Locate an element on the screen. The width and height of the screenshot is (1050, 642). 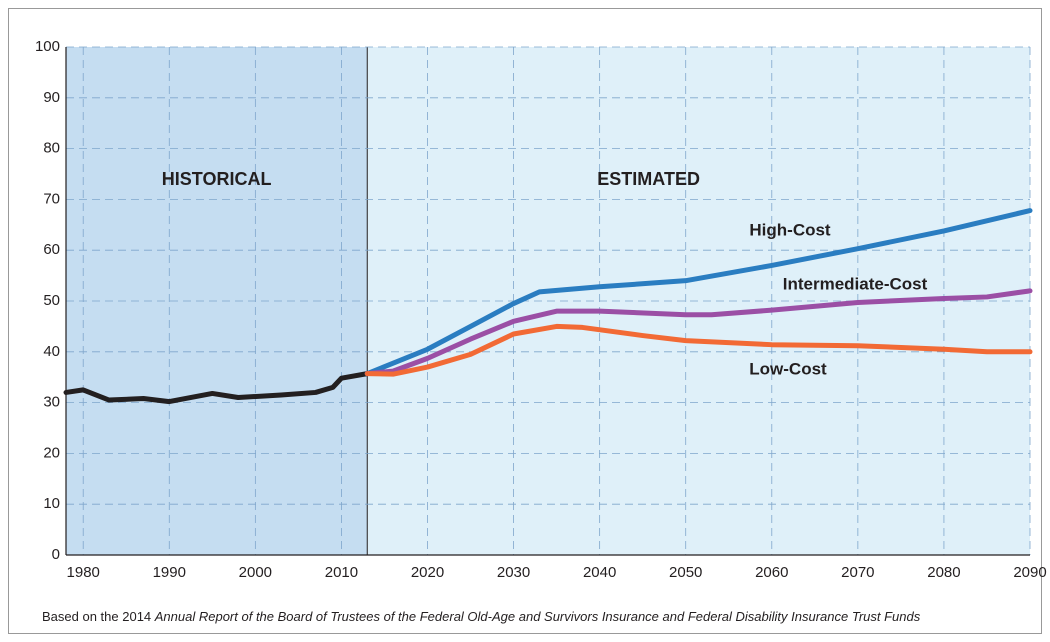
footnote-prefix: Based on the 2014 is located at coordinates (98, 616).